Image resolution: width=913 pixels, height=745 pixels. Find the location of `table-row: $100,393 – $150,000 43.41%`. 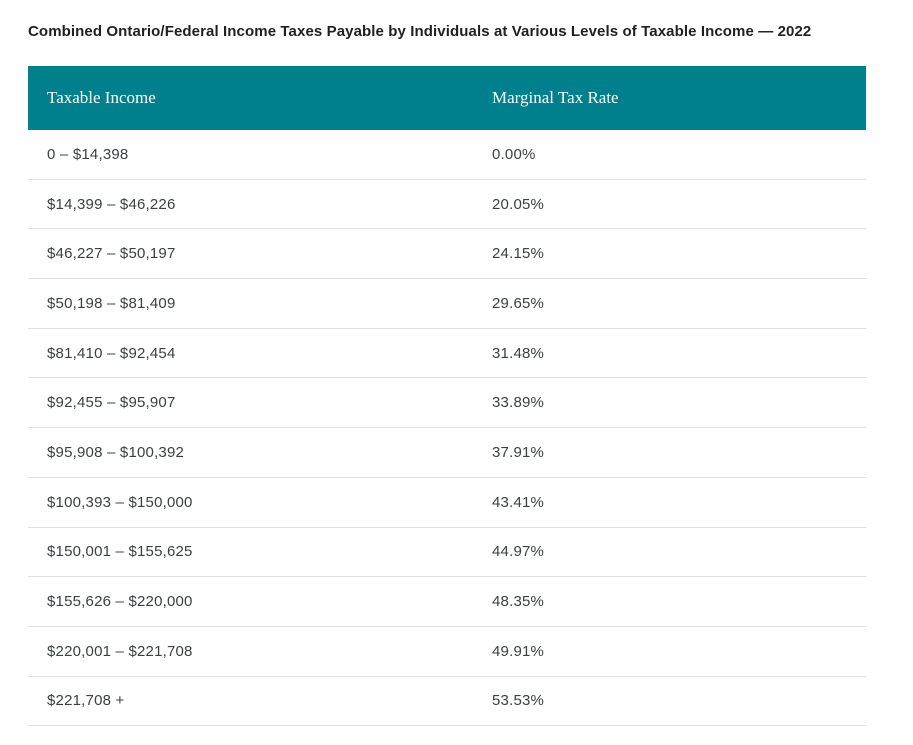

table-row: $100,393 – $150,000 43.41% is located at coordinates (447, 502).